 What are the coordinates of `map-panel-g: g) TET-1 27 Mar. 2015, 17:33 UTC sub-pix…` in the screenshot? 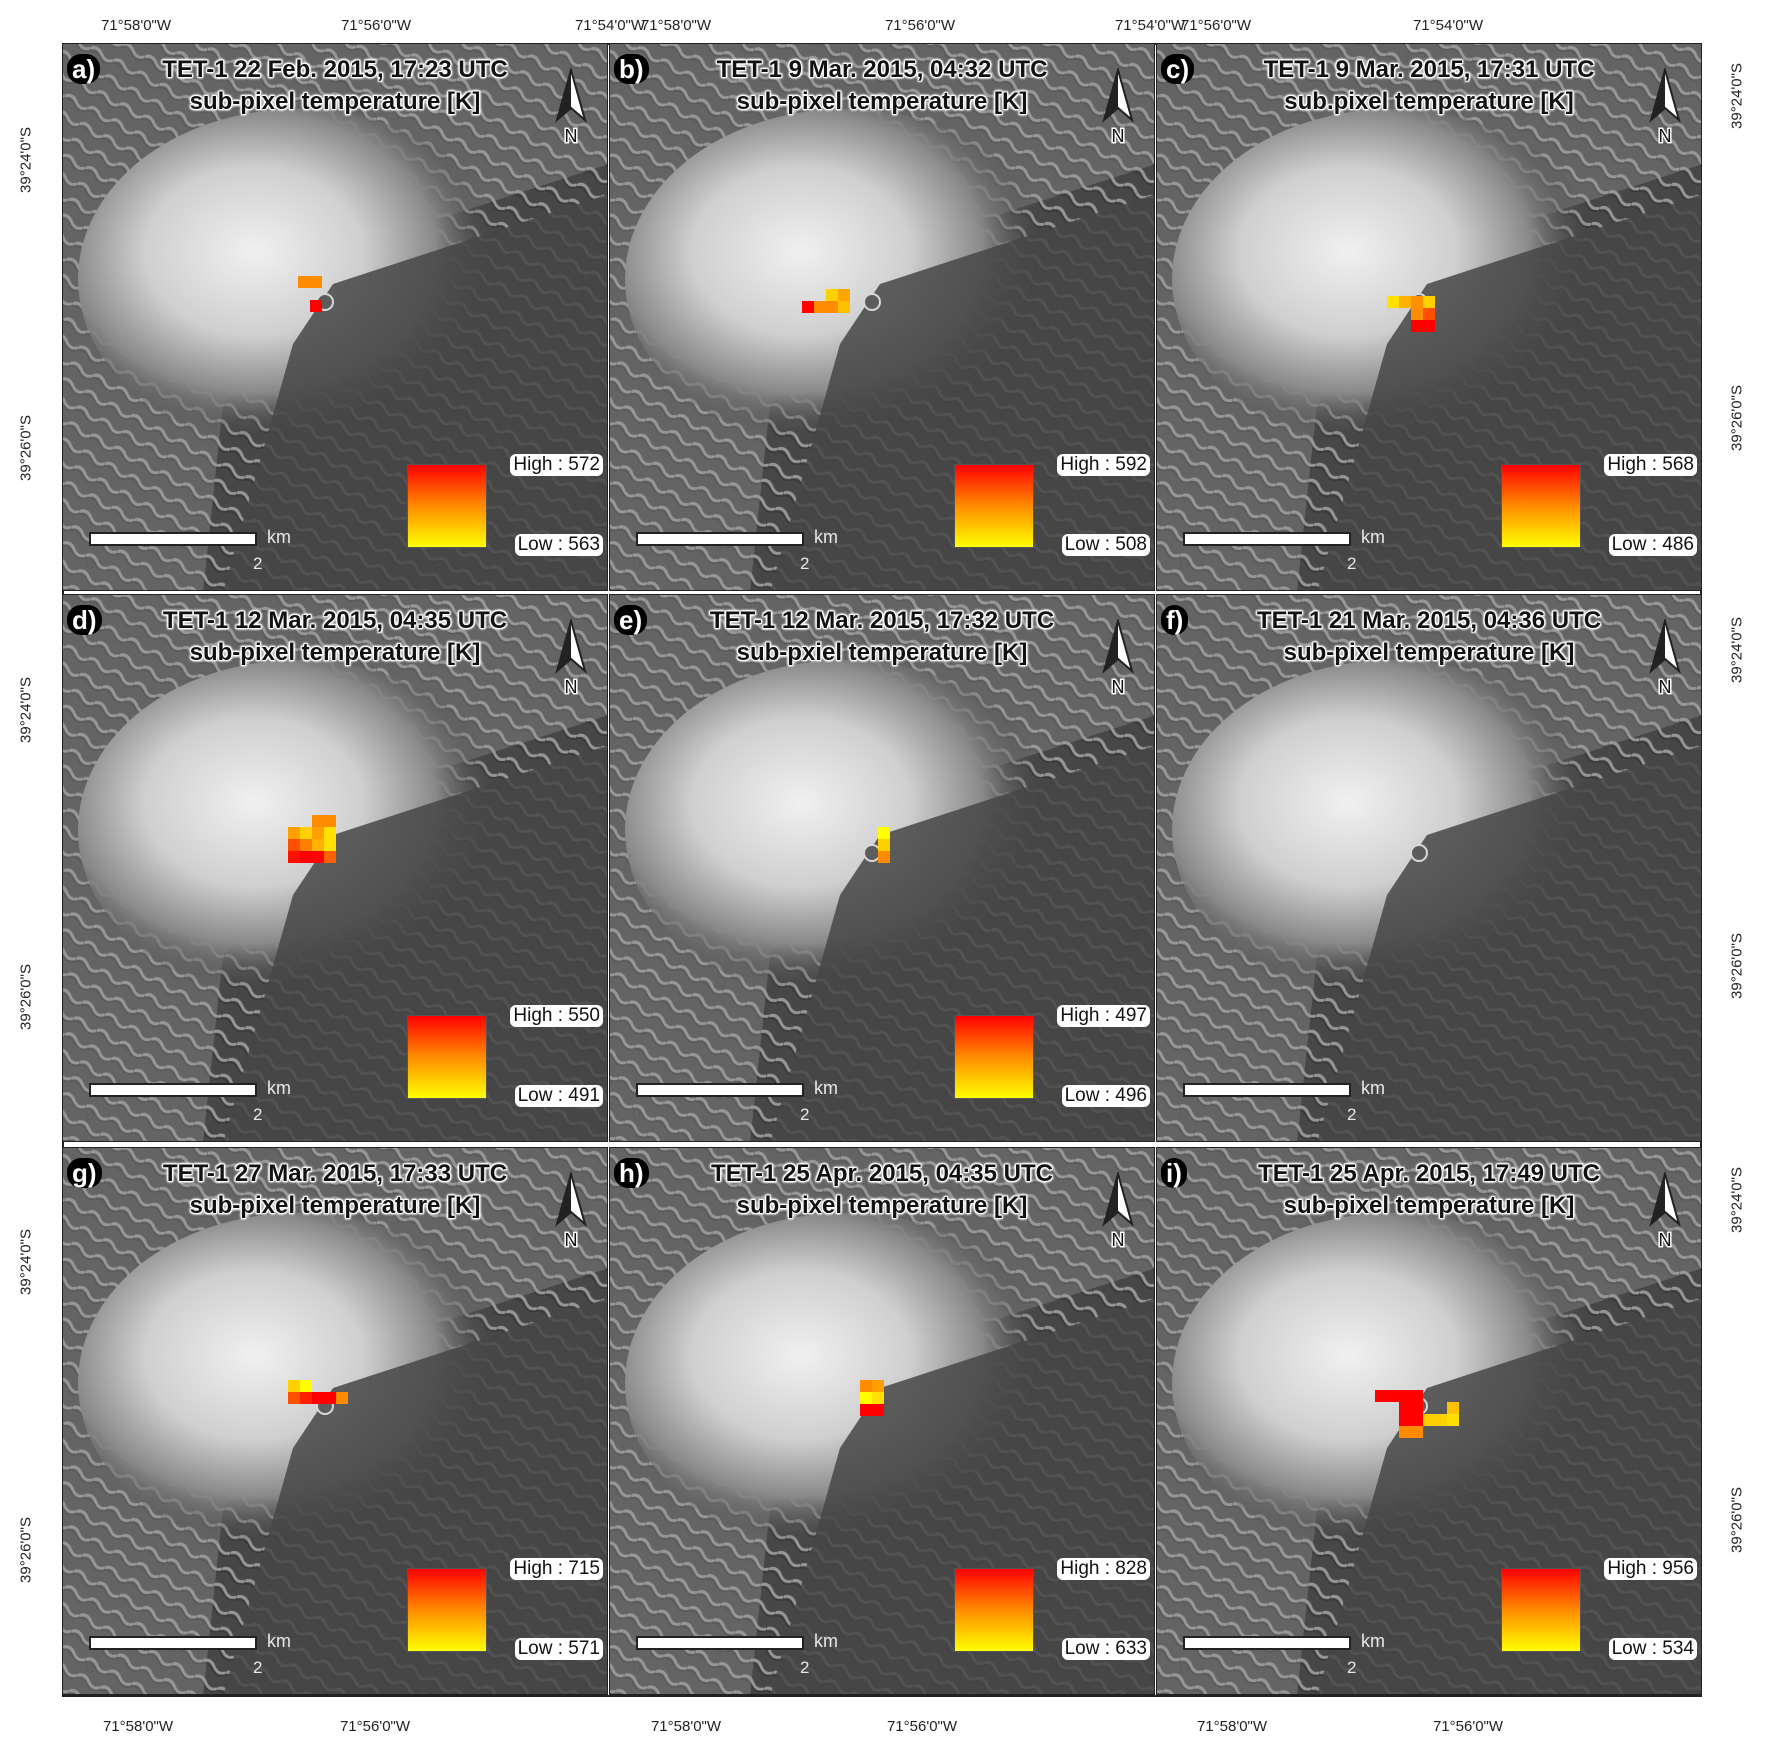 It's located at (335, 1421).